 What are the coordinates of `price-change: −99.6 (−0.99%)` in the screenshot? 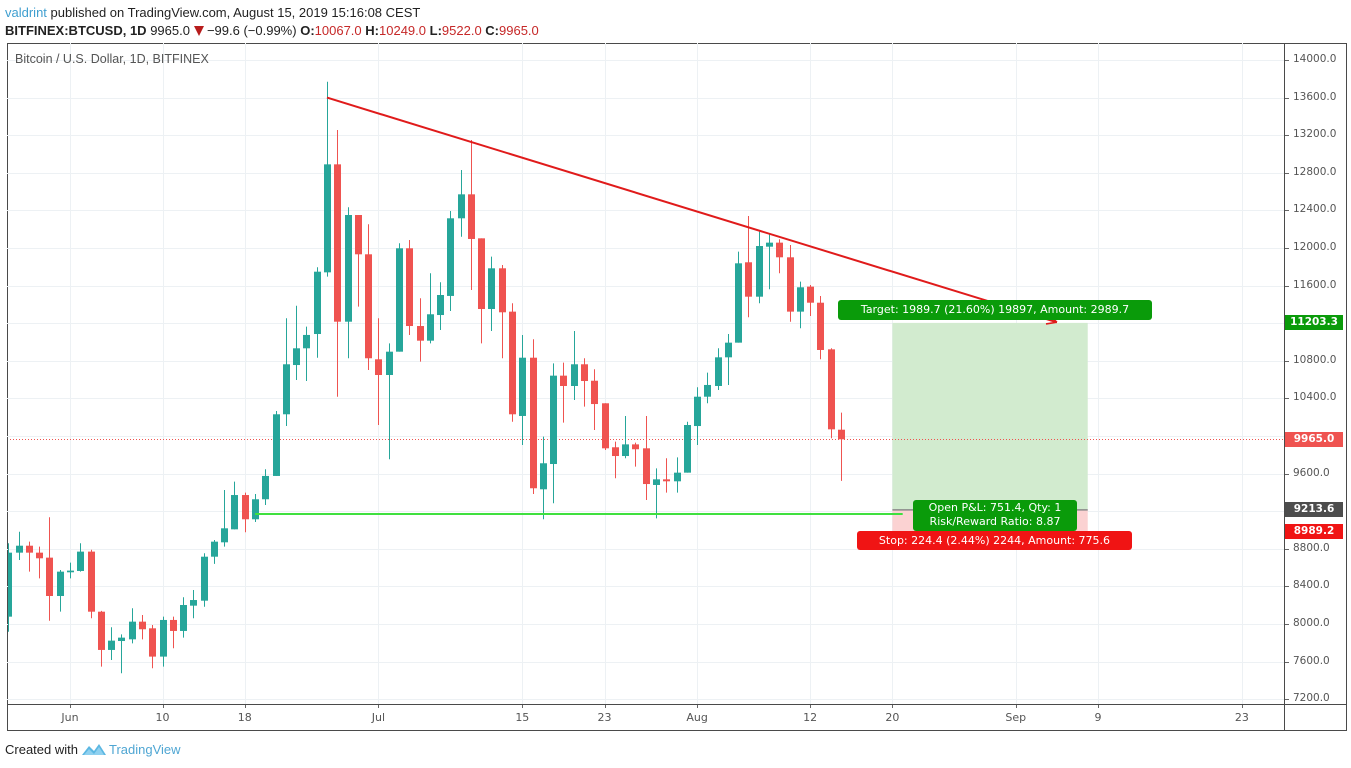 It's located at (251, 30).